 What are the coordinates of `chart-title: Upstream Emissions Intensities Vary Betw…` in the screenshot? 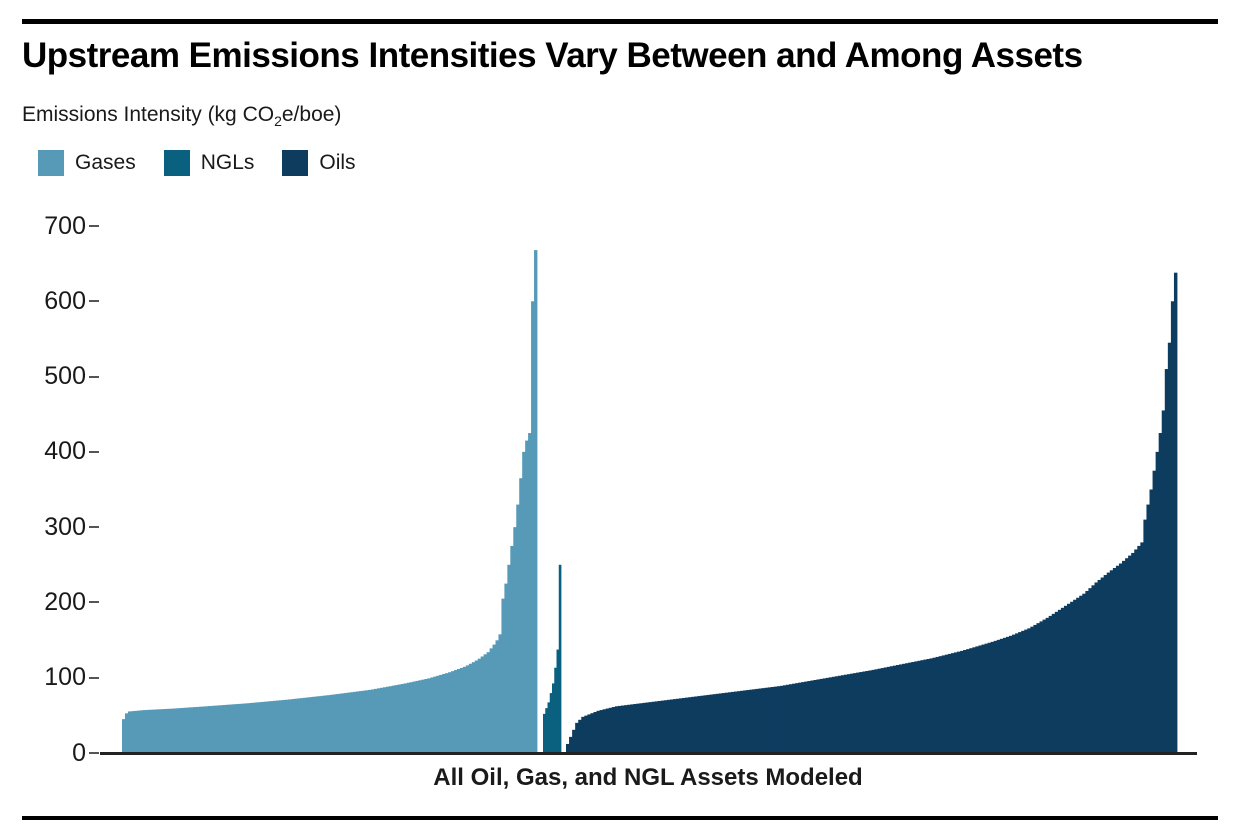 It's located at (552, 55).